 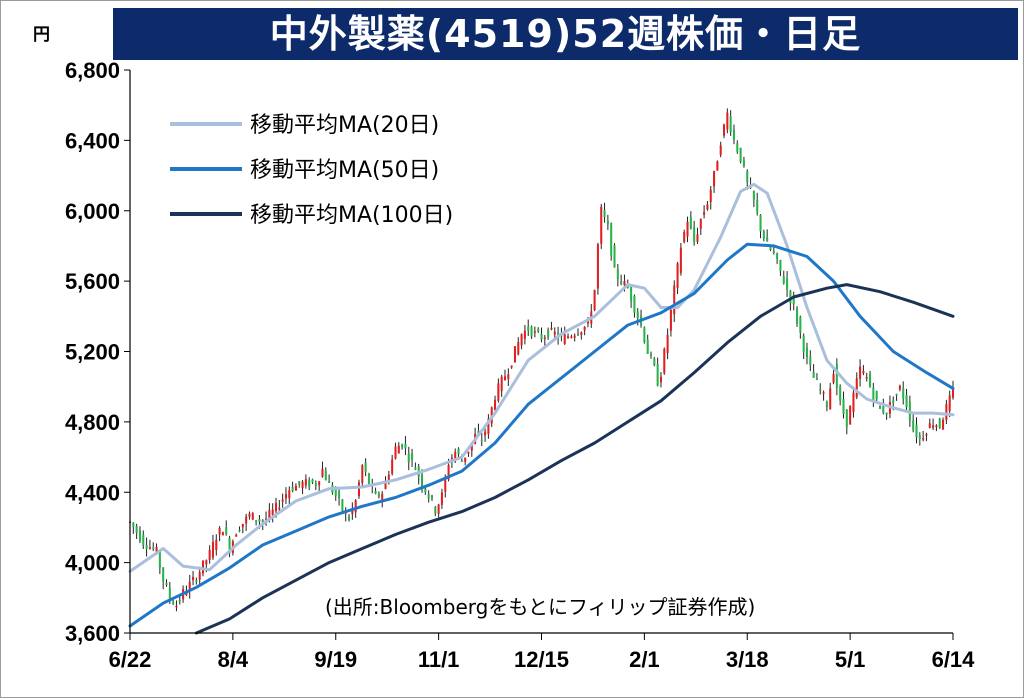 I want to click on y-tick-label: 6,400, so click(x=92, y=140).